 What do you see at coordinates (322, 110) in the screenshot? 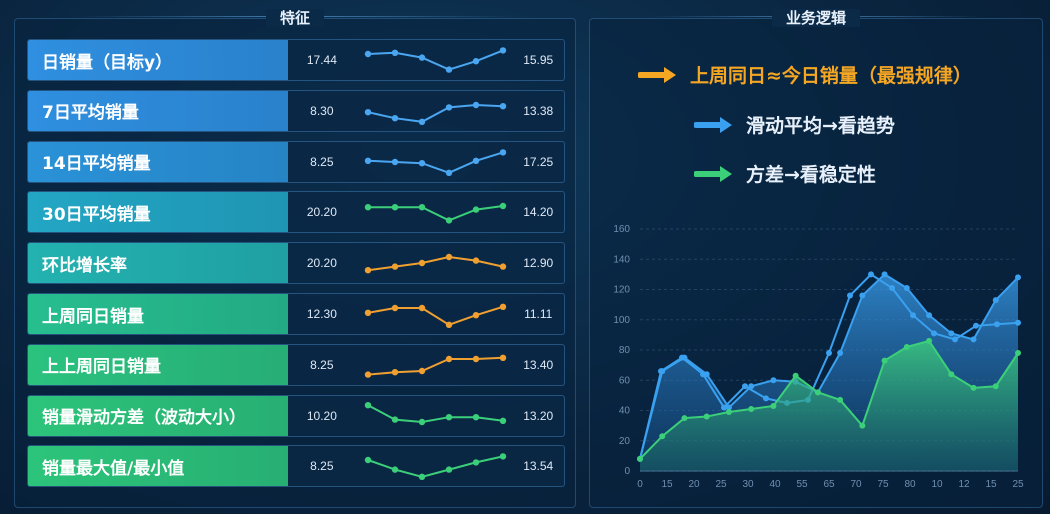
I see `feature-value-start: 8.30` at bounding box center [322, 110].